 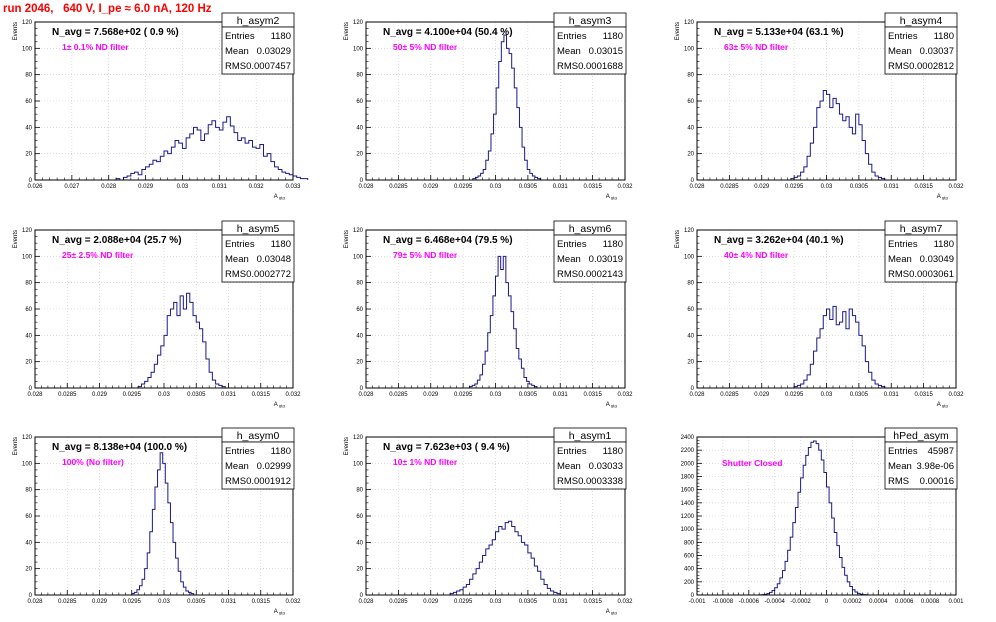 I want to click on x-tick-label: 0.0315, so click(x=923, y=395).